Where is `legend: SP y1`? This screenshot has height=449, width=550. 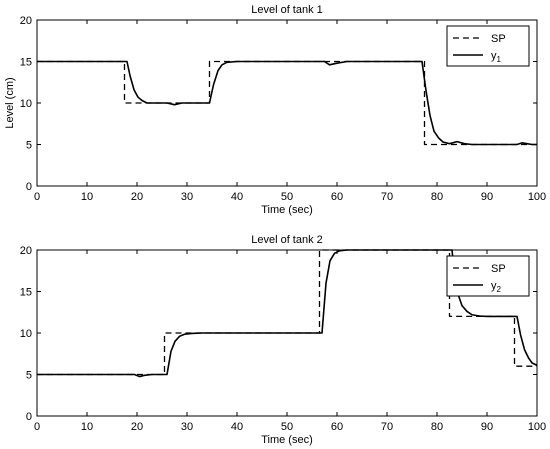 legend: SP y1 is located at coordinates (488, 46).